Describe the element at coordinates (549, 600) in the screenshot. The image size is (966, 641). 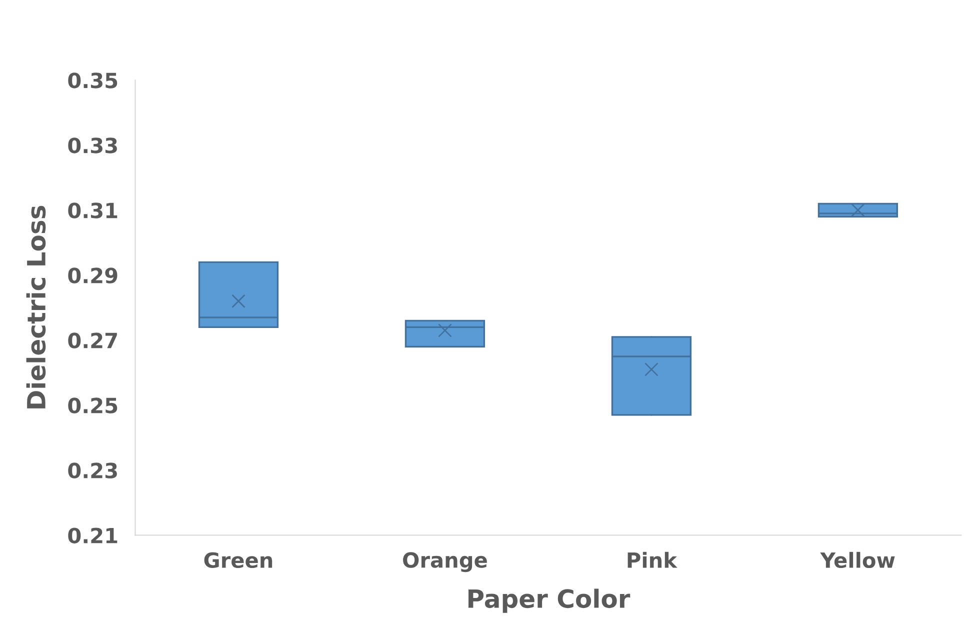
I see `x-axis-title: Paper Color` at that location.